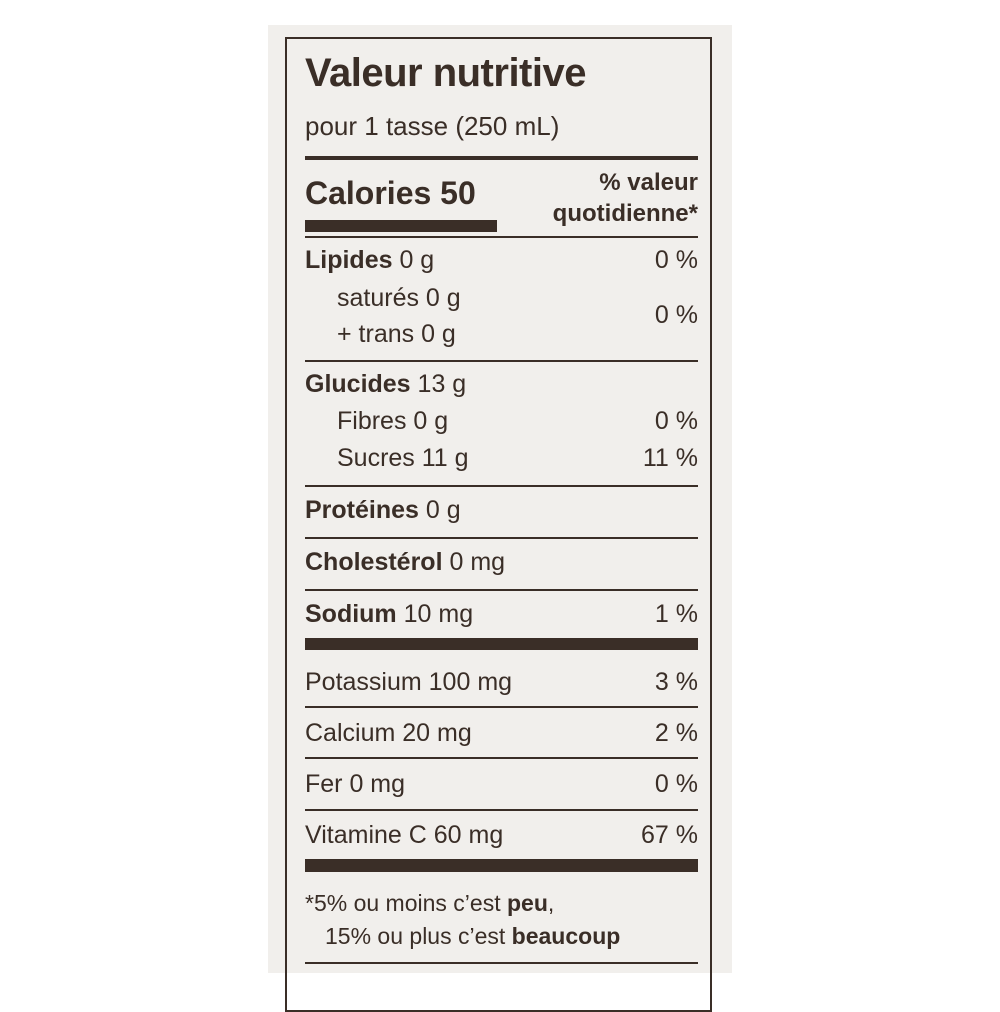 This screenshot has height=1012, width=1000. I want to click on sucres-name: Sucres 11 g, so click(403, 458).